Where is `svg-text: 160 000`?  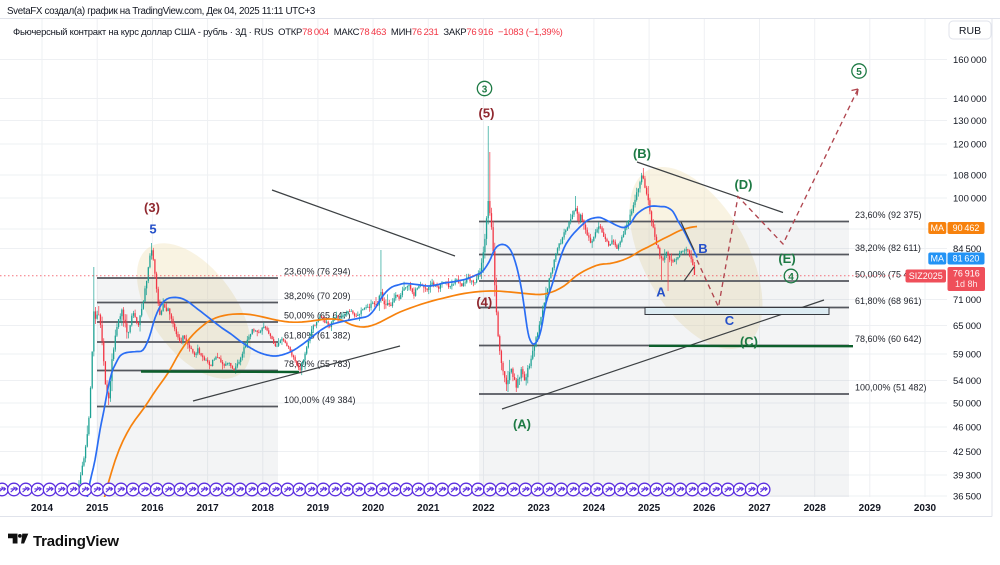
svg-text: 160 000 is located at coordinates (970, 60).